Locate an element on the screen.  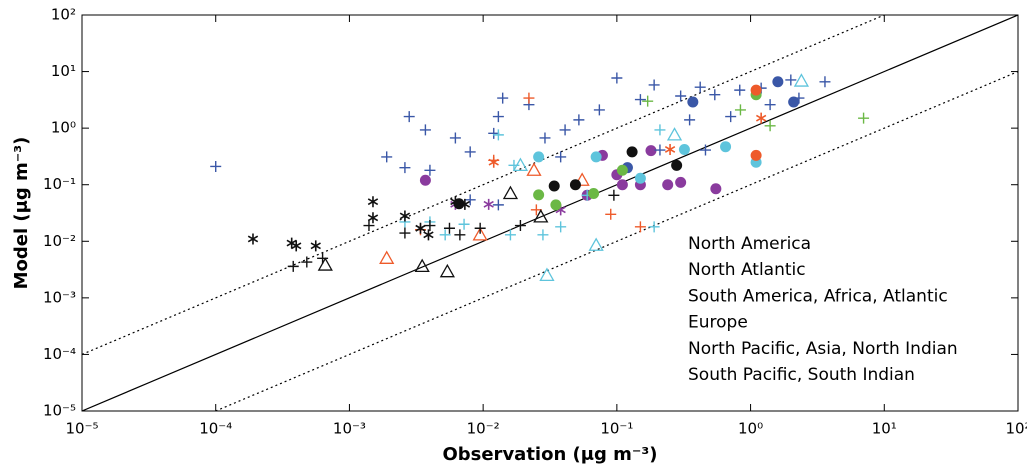
y-tick-label: 10⁻² is located at coordinates (59, 241).